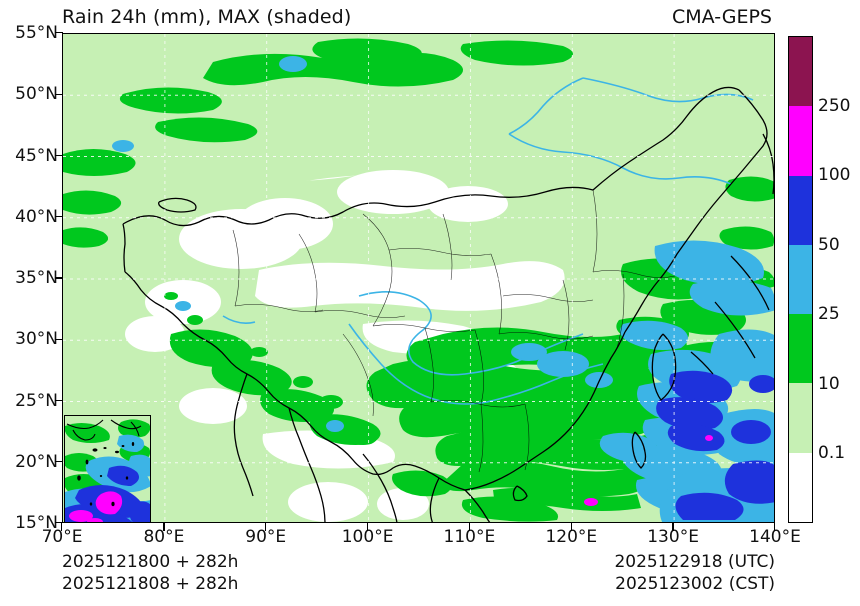  I want to click on colorbar-tick-10: 10, so click(829, 383).